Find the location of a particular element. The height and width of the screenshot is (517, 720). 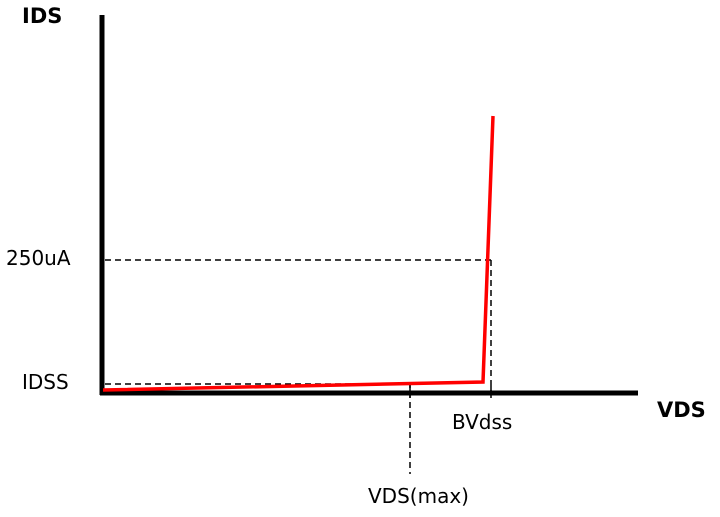

label-vds-max: VDS(max) is located at coordinates (418, 496).